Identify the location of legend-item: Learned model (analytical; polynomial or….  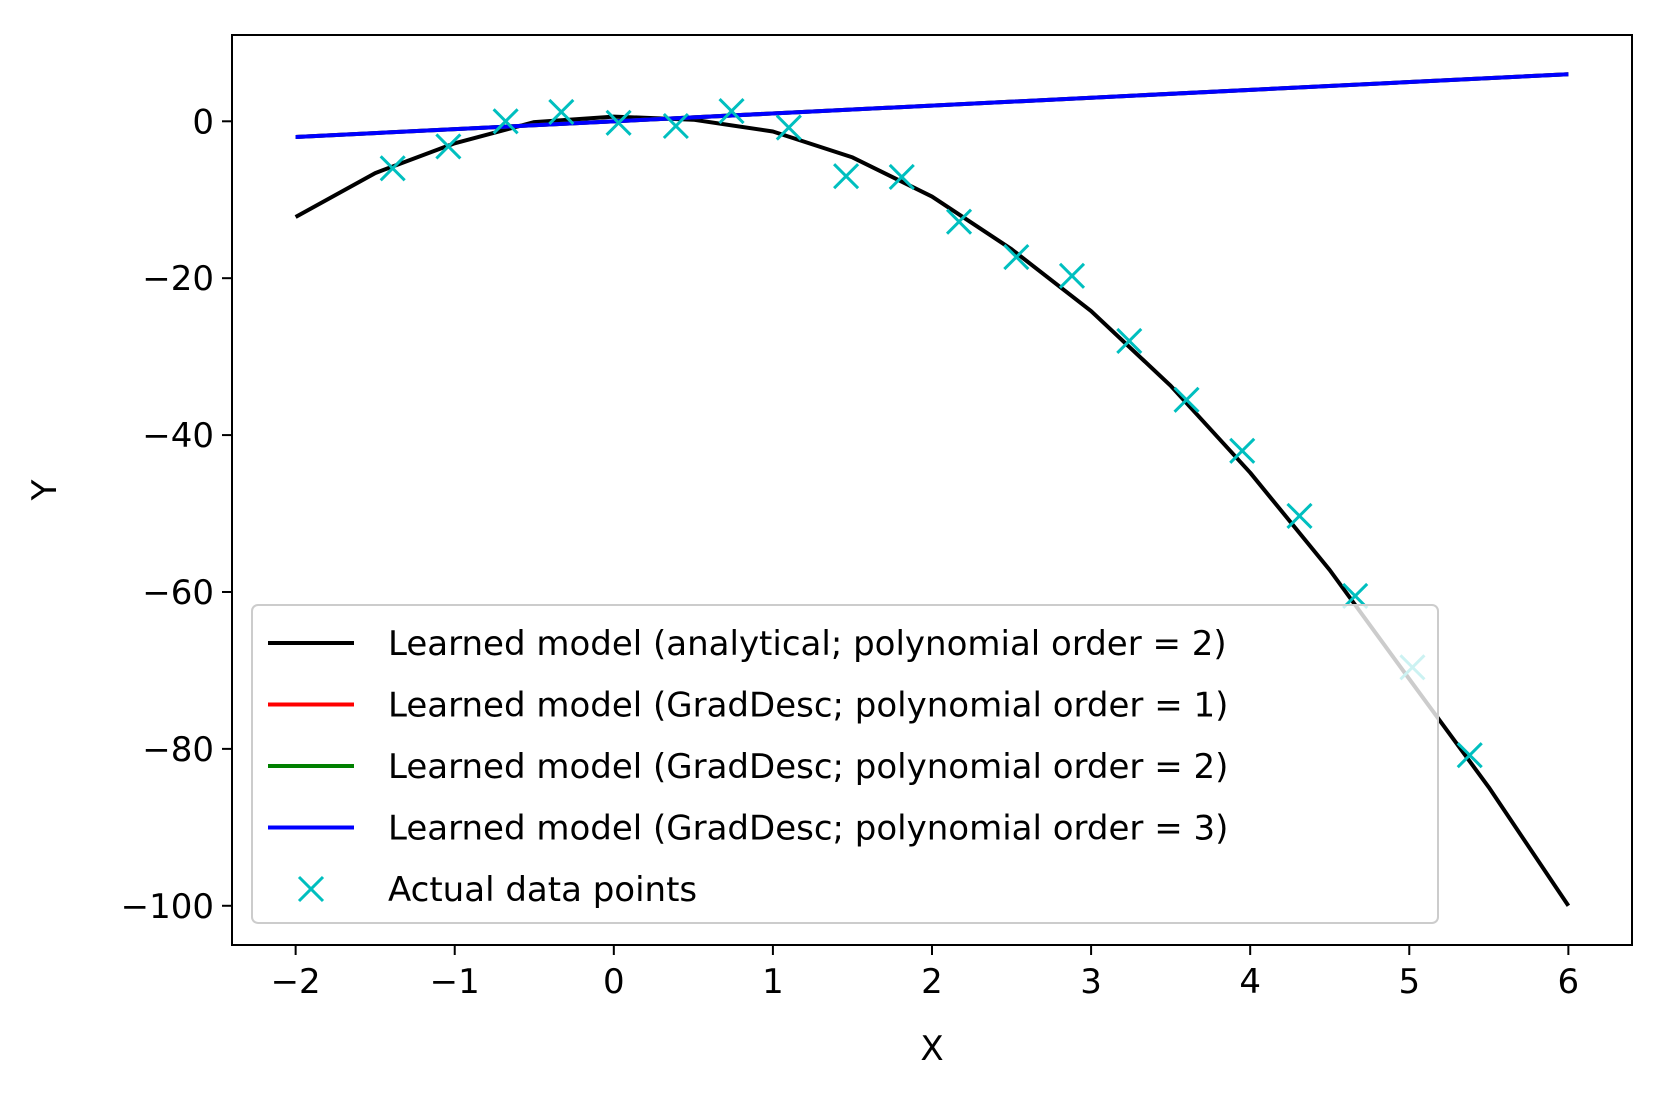
(747, 644).